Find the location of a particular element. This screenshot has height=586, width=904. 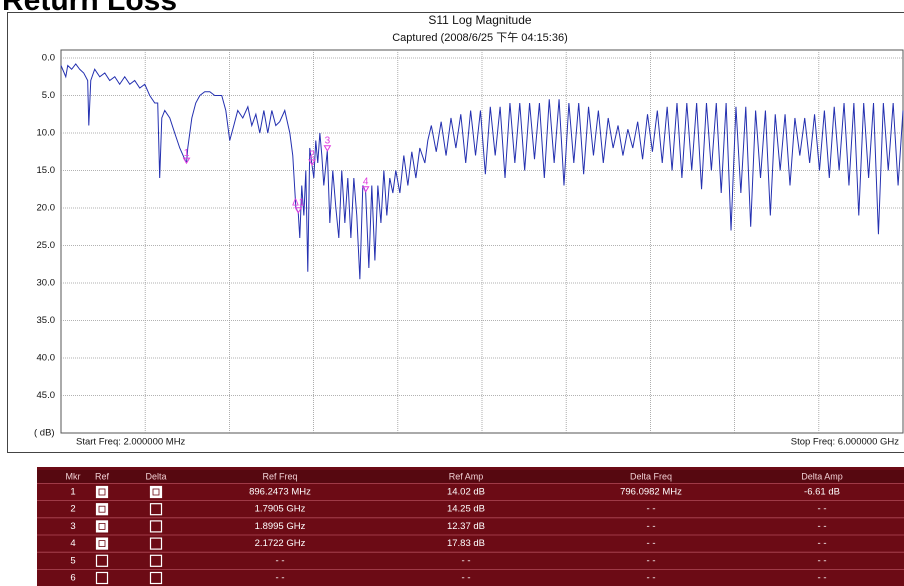

y-tick-label: 0.0 is located at coordinates (48, 58).